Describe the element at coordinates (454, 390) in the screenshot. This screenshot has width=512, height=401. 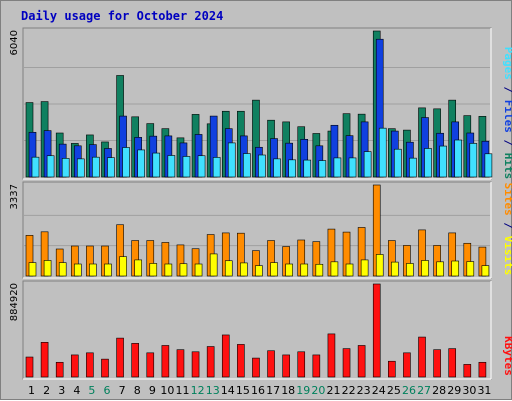
I see `x-tick-label-day-29: 29` at that location.